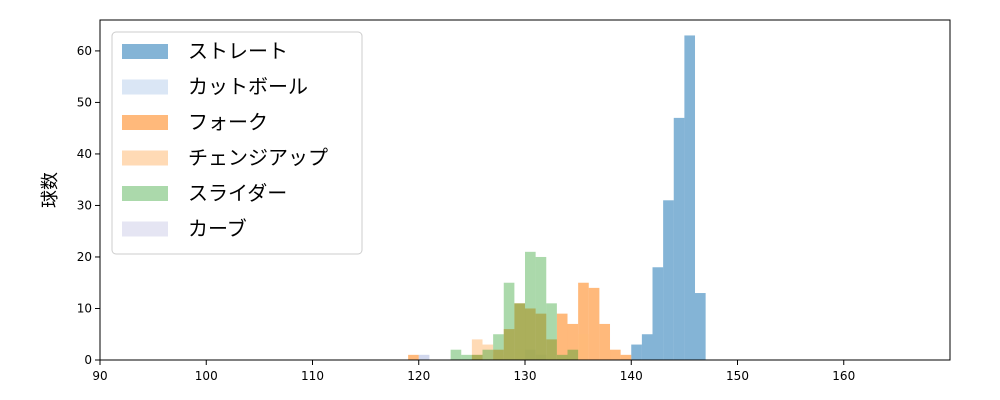  What do you see at coordinates (84, 102) in the screenshot?
I see `y-tick-label-5: 50` at bounding box center [84, 102].